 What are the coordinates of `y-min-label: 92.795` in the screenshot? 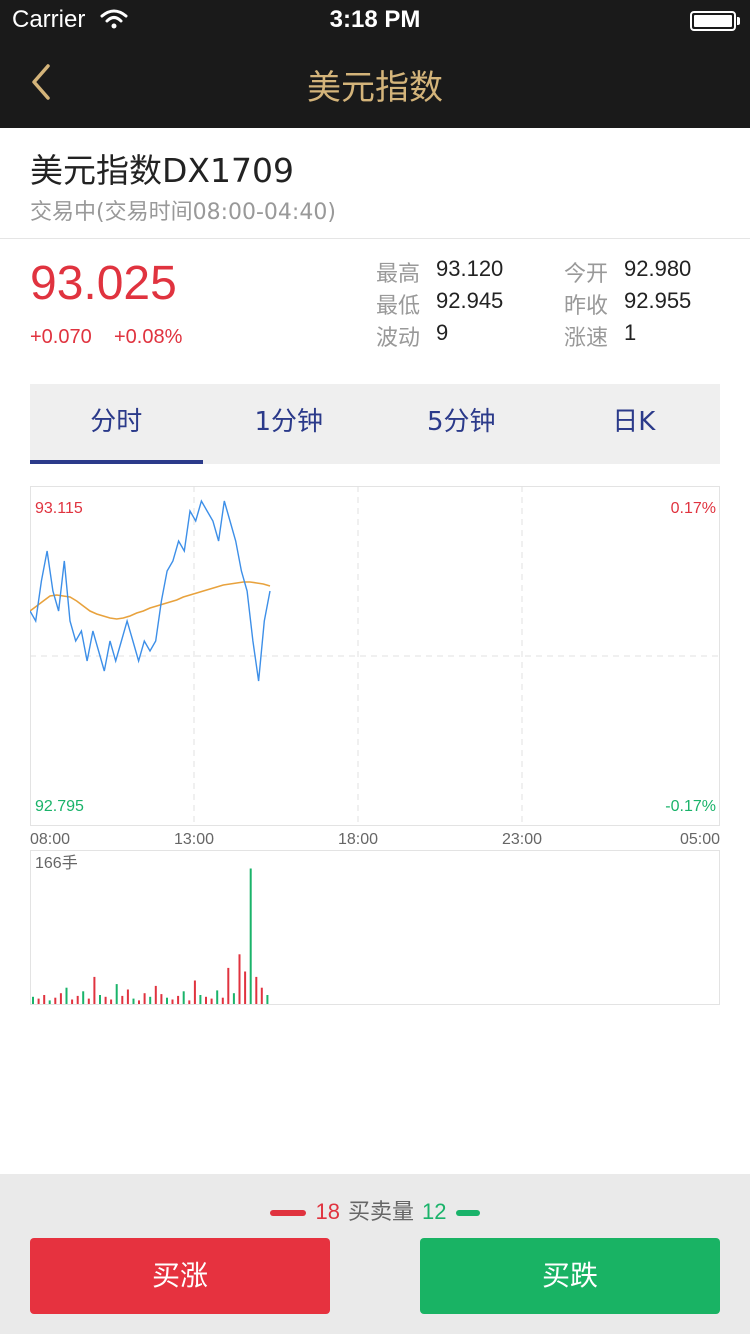 It's located at (59, 806).